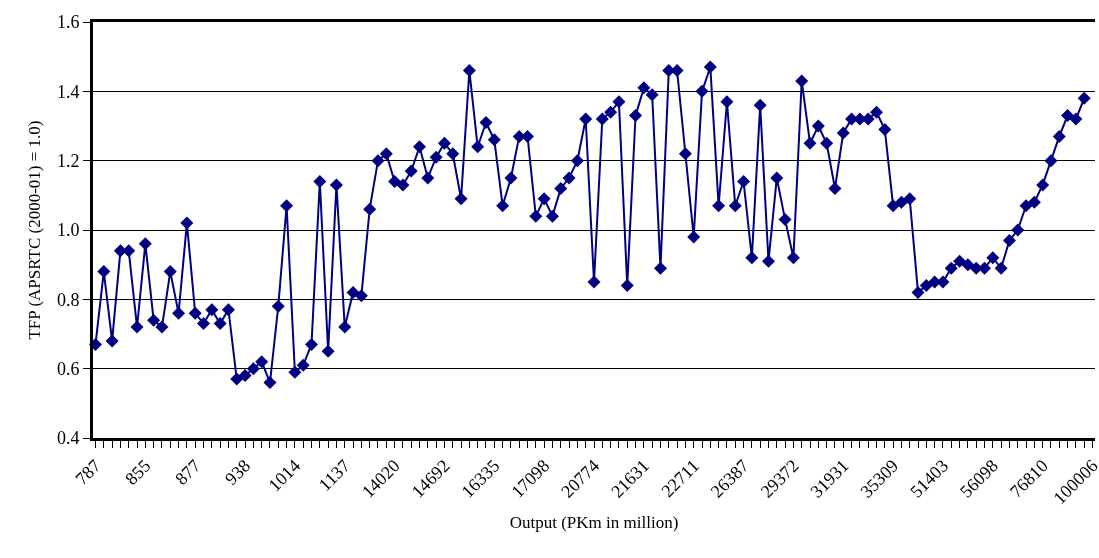 This screenshot has height=558, width=1099. What do you see at coordinates (68, 438) in the screenshot?
I see `y-tick-label: 0.4` at bounding box center [68, 438].